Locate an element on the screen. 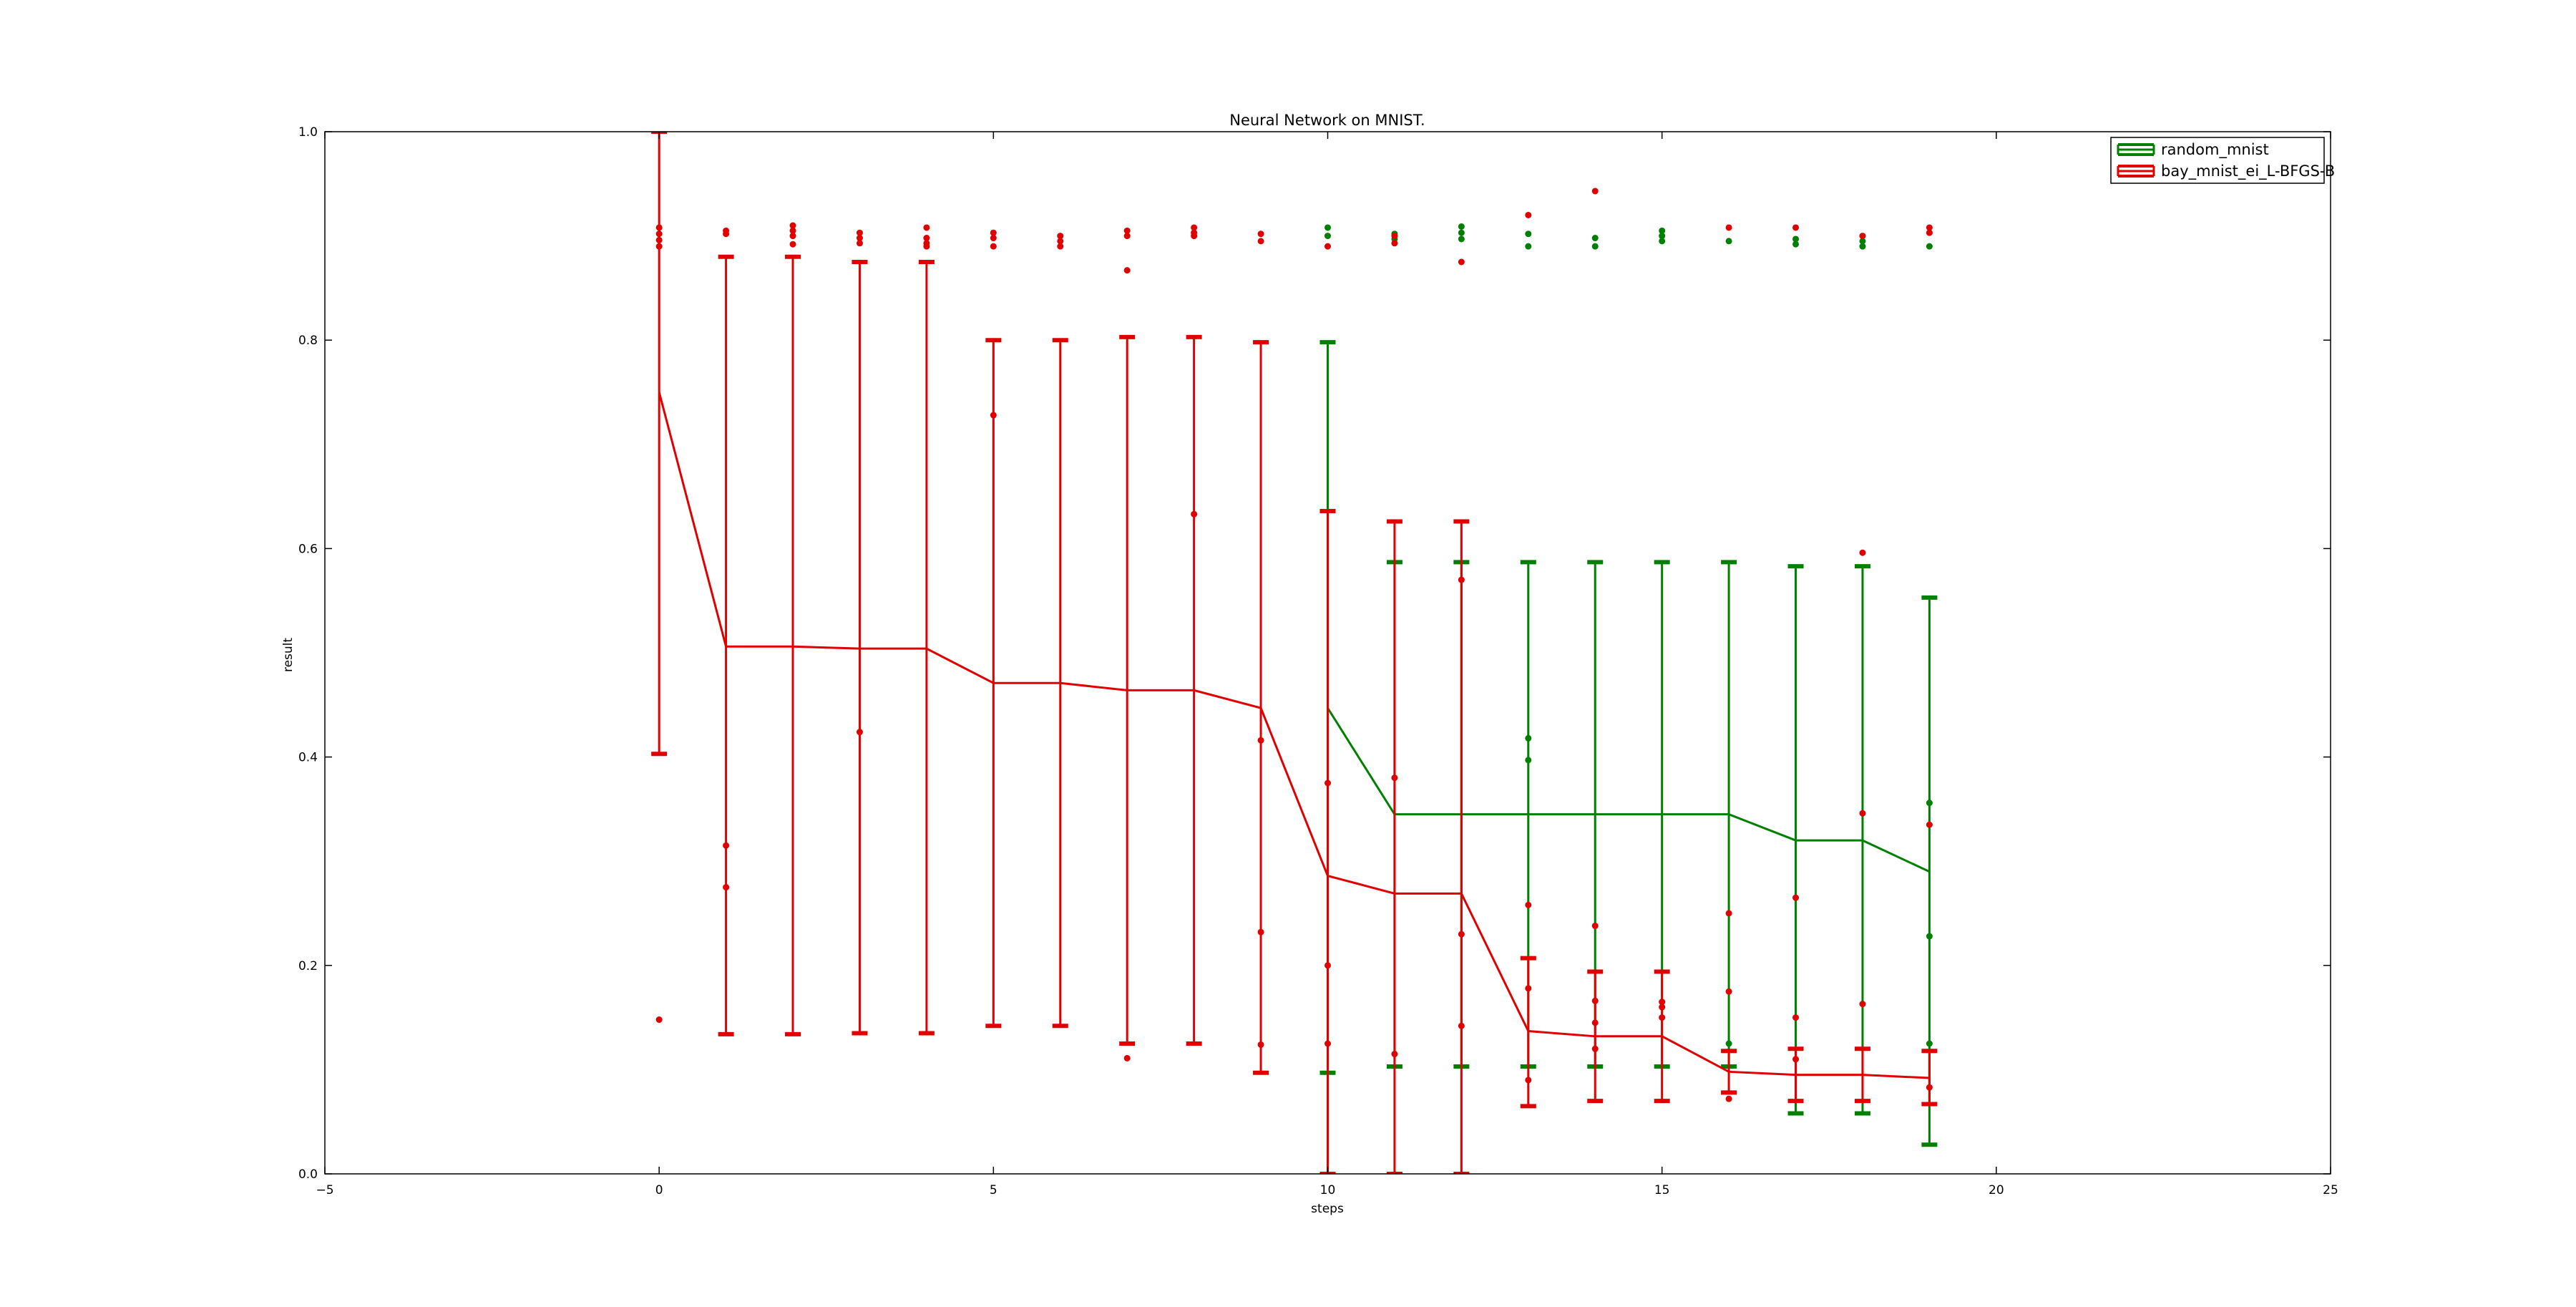  chart-title: Neural Network on MNIST. is located at coordinates (1327, 120).